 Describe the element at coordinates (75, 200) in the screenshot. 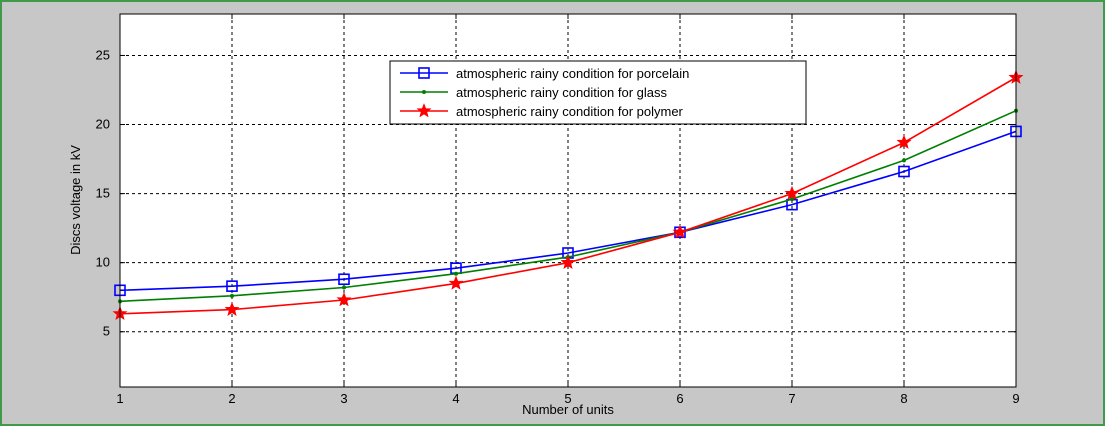

I see `y-axis-label: Discs voltage in kV` at that location.